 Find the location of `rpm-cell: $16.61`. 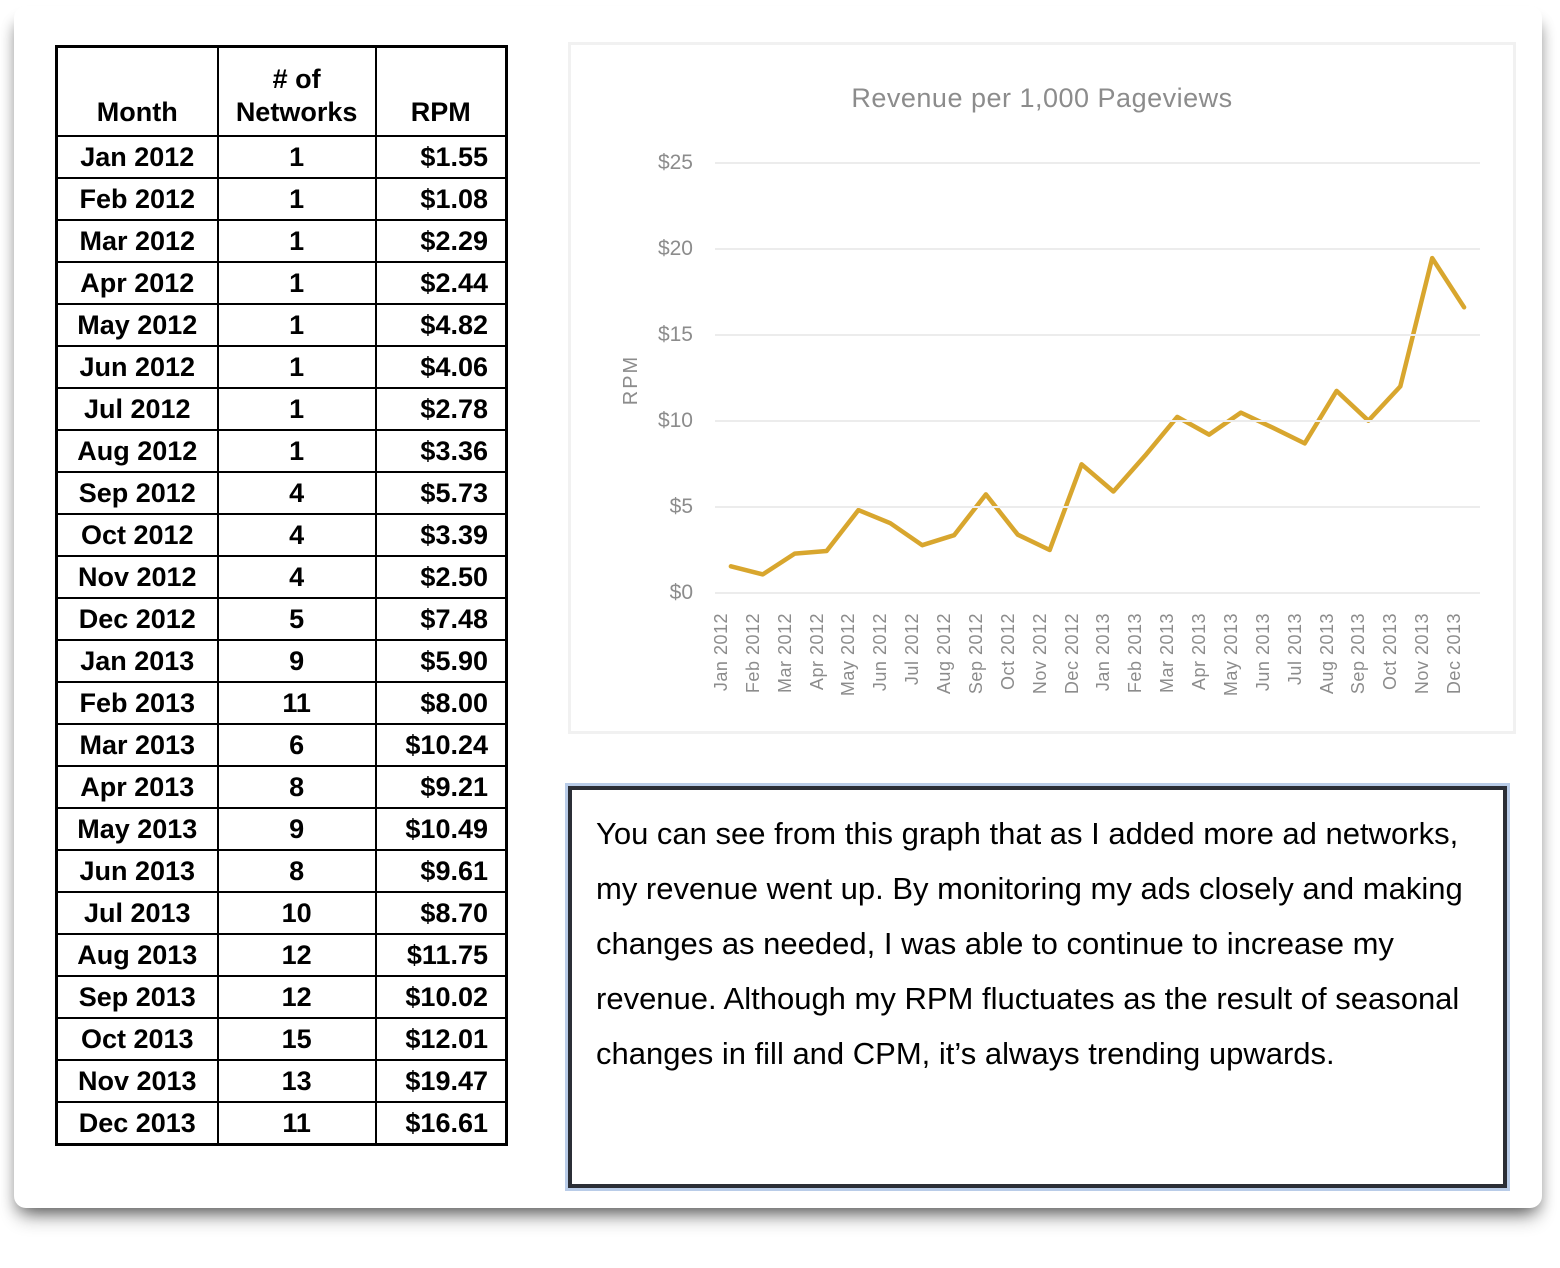

rpm-cell: $16.61 is located at coordinates (441, 1123).